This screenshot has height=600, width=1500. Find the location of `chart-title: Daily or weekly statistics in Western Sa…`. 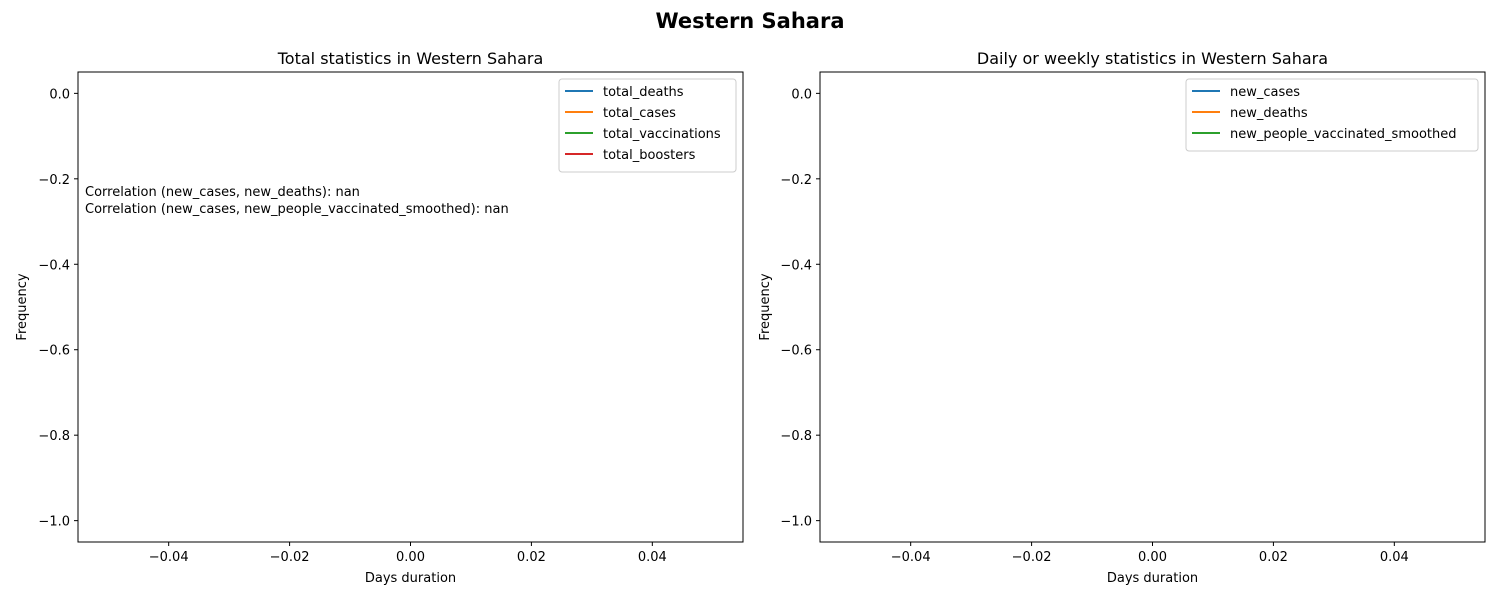

chart-title: Daily or weekly statistics in Western Sa… is located at coordinates (1152, 58).